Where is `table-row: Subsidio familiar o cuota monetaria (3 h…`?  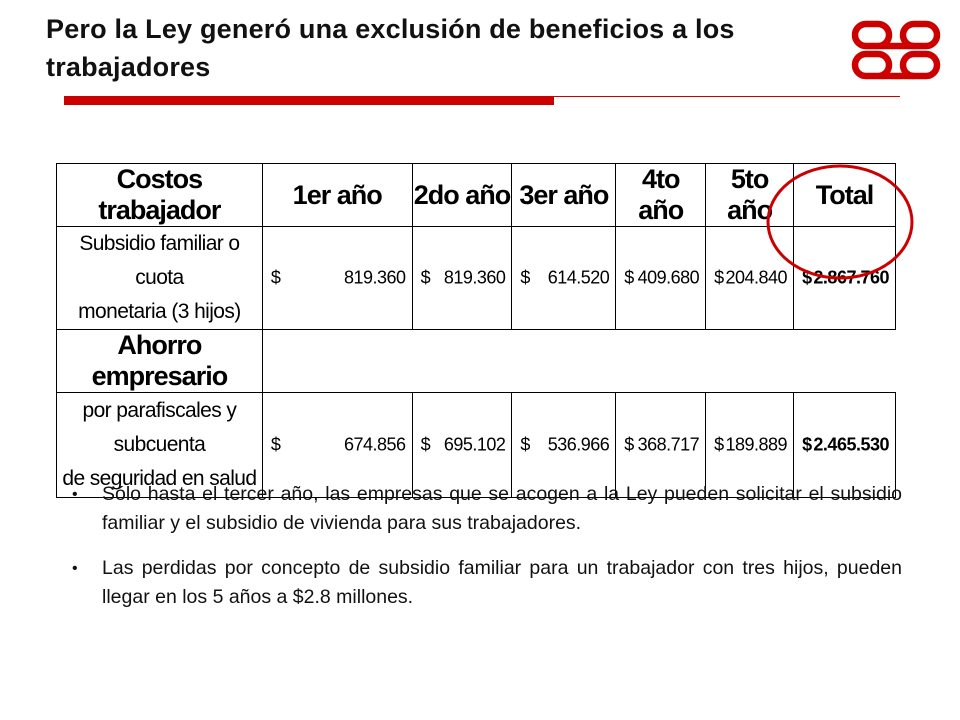 table-row: Subsidio familiar o cuota monetaria (3 h… is located at coordinates (476, 278).